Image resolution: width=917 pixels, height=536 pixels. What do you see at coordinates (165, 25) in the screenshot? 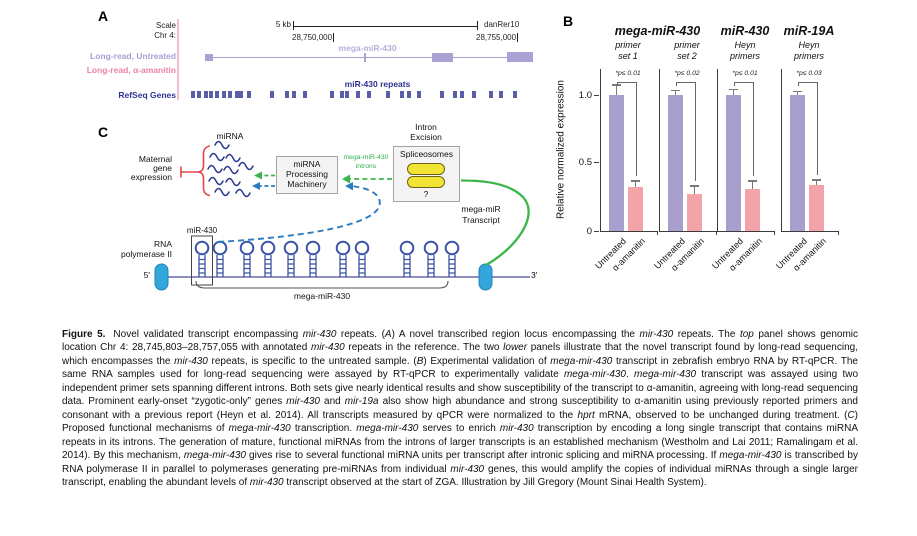
I see `scale-label: Scale` at bounding box center [165, 25].